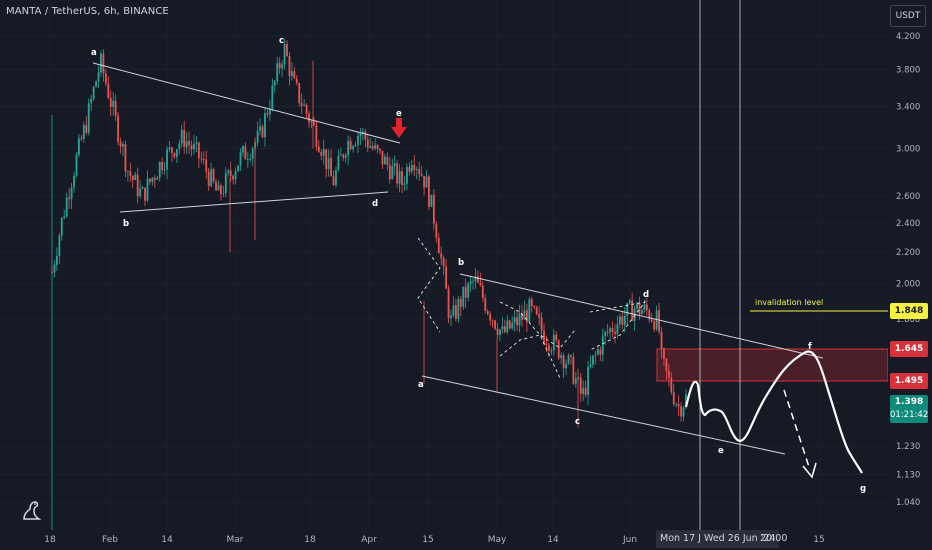 This screenshot has width=932, height=550. I want to click on invalidation-level-label: invalidation level, so click(789, 302).